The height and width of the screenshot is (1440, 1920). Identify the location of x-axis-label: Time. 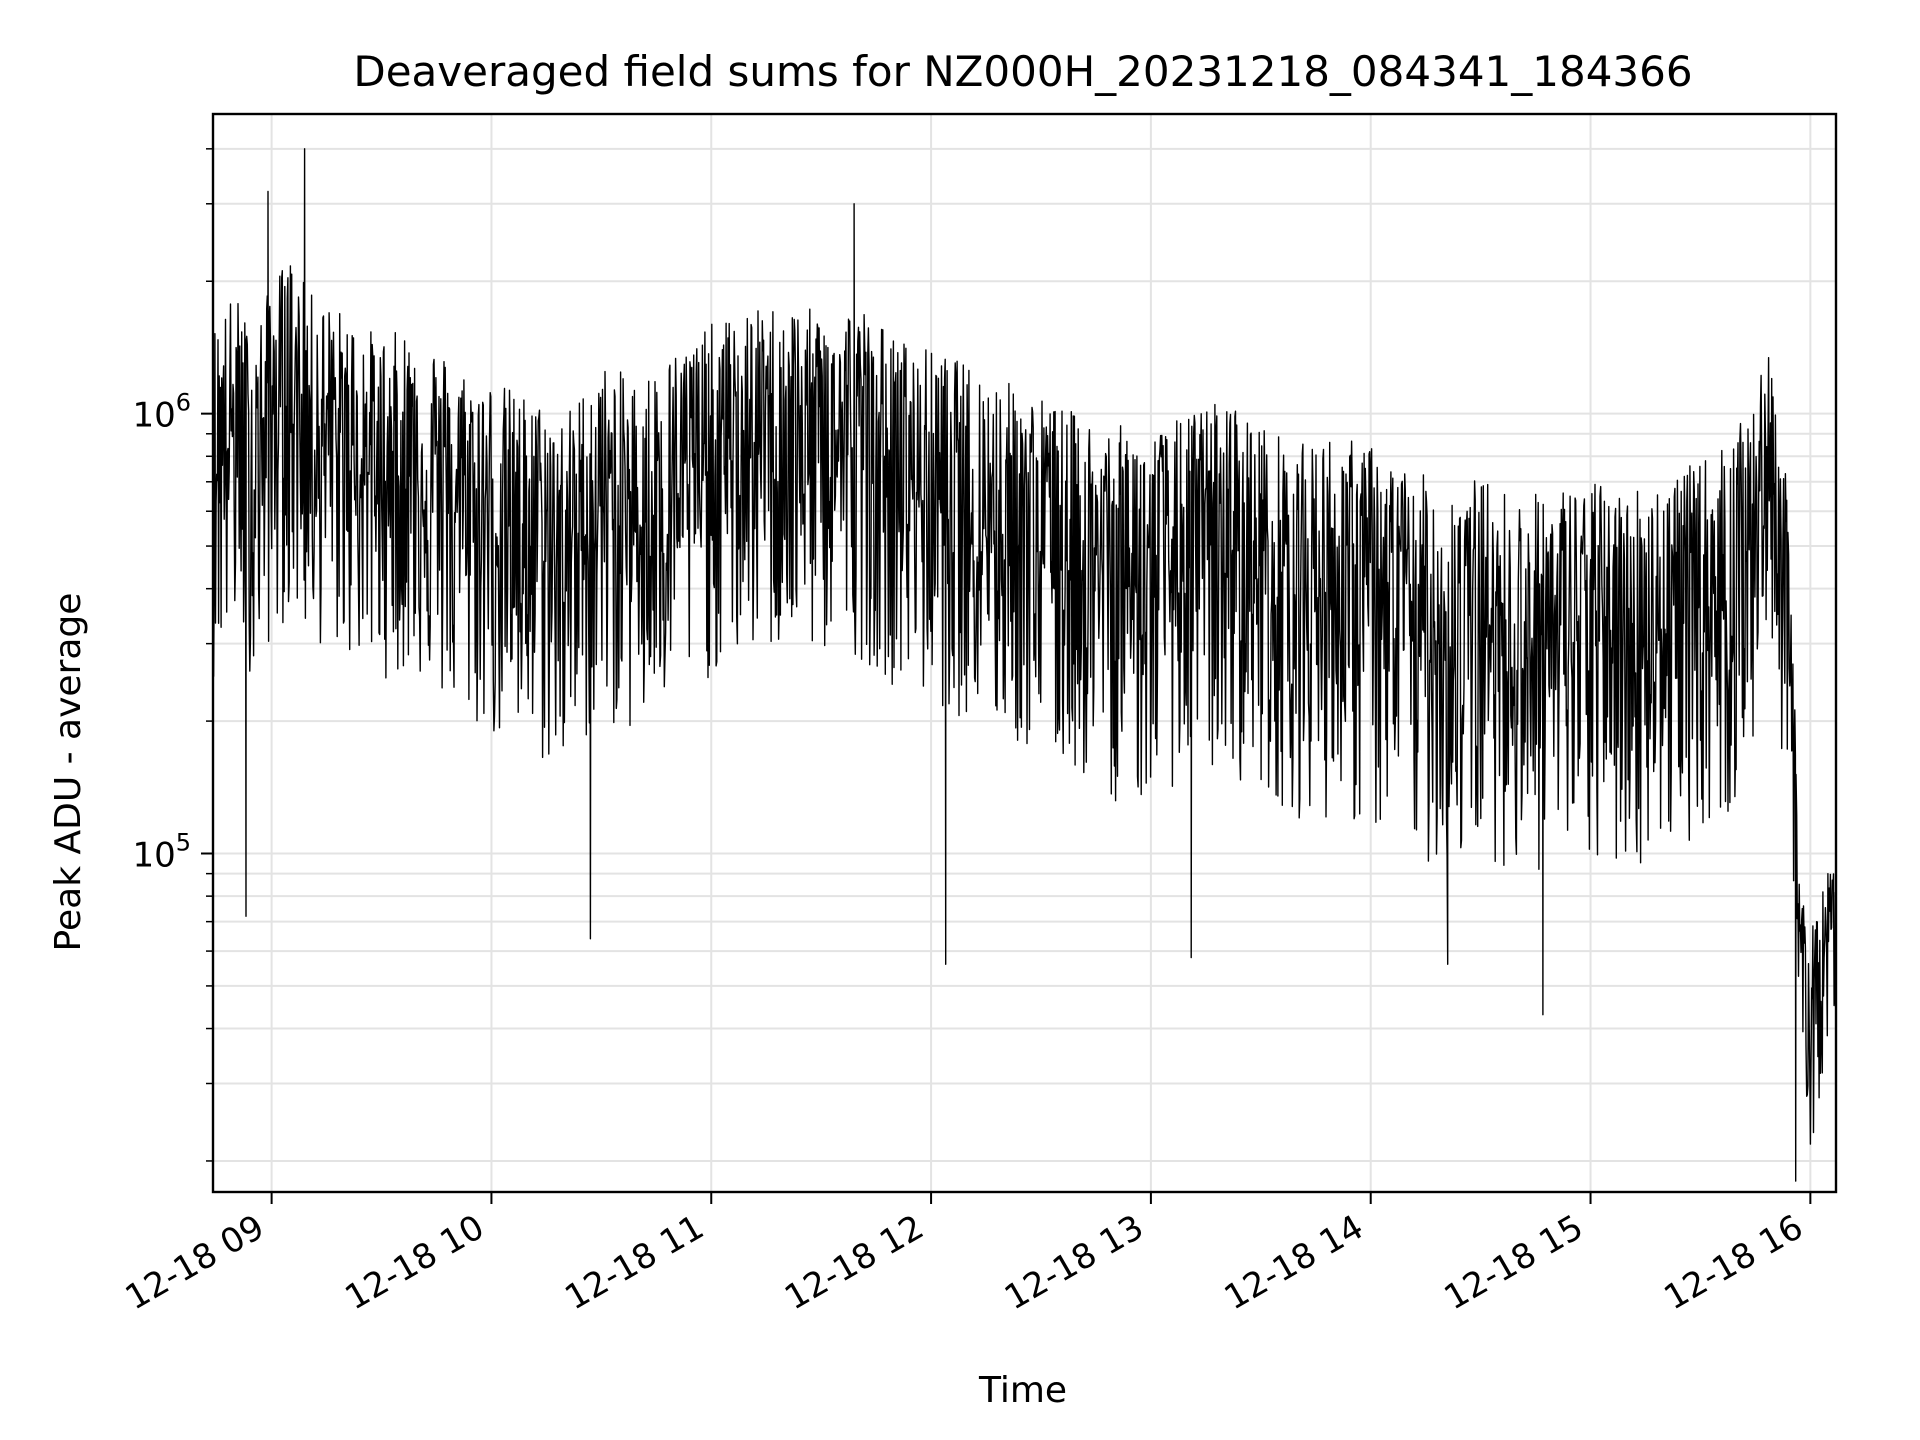
(1022, 1390).